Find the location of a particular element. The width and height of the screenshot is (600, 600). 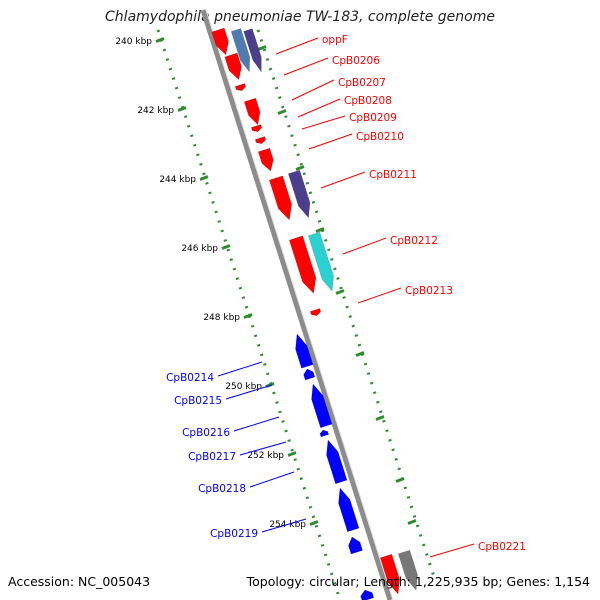

gene-edge is located at coordinates (367, 594).